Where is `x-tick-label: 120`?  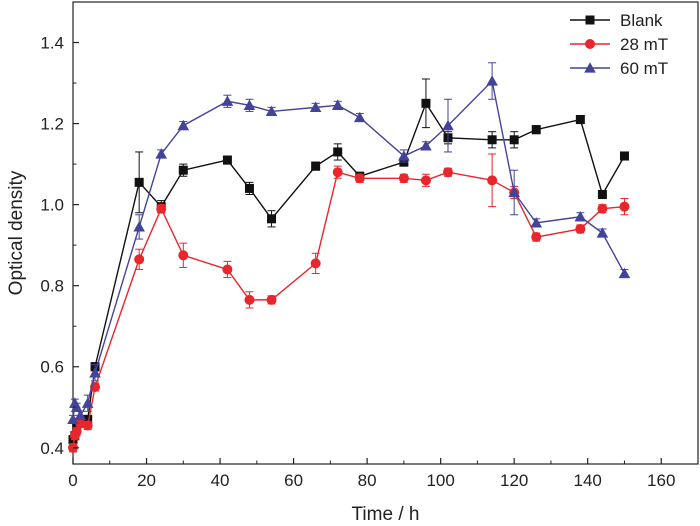 x-tick-label: 120 is located at coordinates (514, 480).